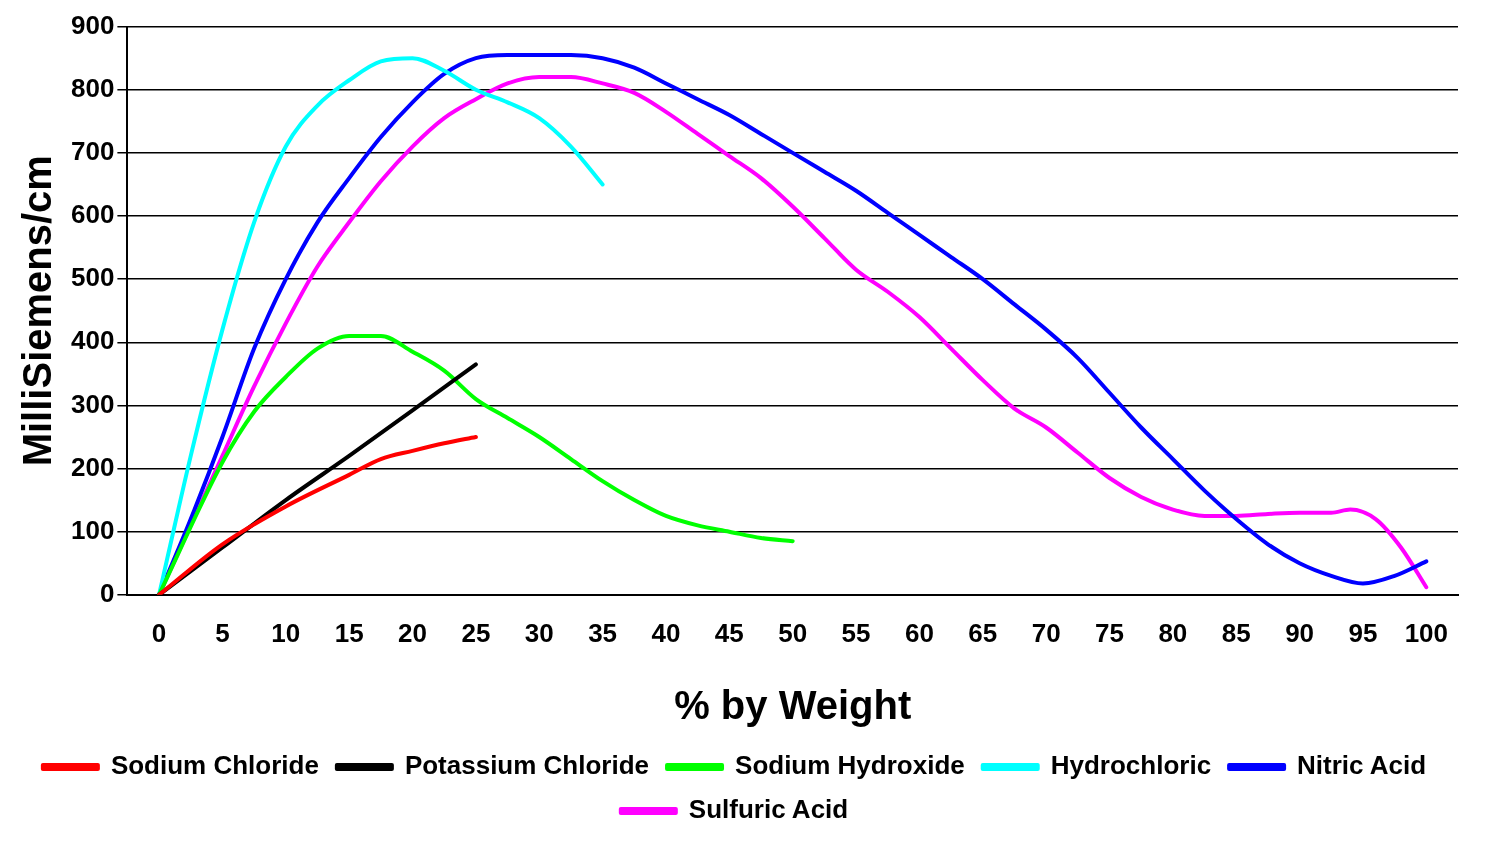 The image size is (1493, 854). What do you see at coordinates (92, 529) in the screenshot?
I see `y-tick-label: 100` at bounding box center [92, 529].